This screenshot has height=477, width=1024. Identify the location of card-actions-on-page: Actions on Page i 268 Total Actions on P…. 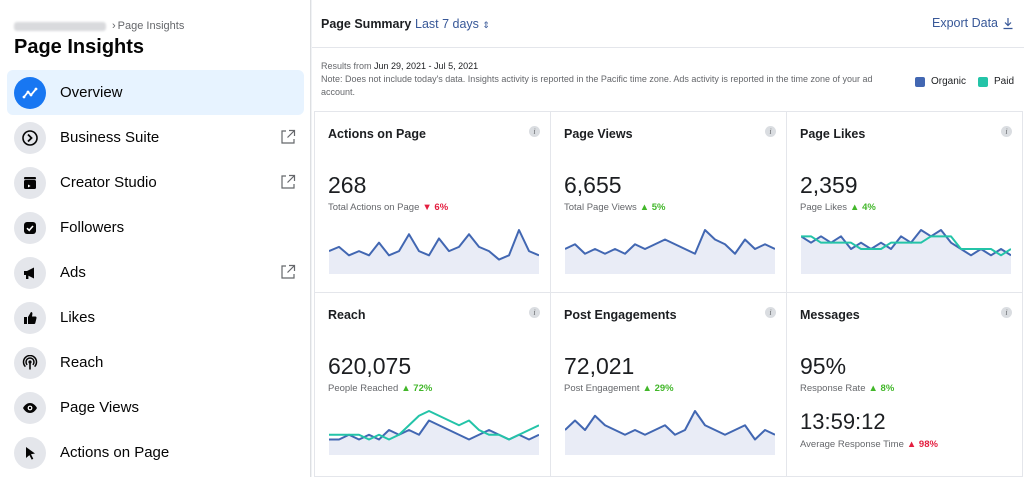
(432, 202).